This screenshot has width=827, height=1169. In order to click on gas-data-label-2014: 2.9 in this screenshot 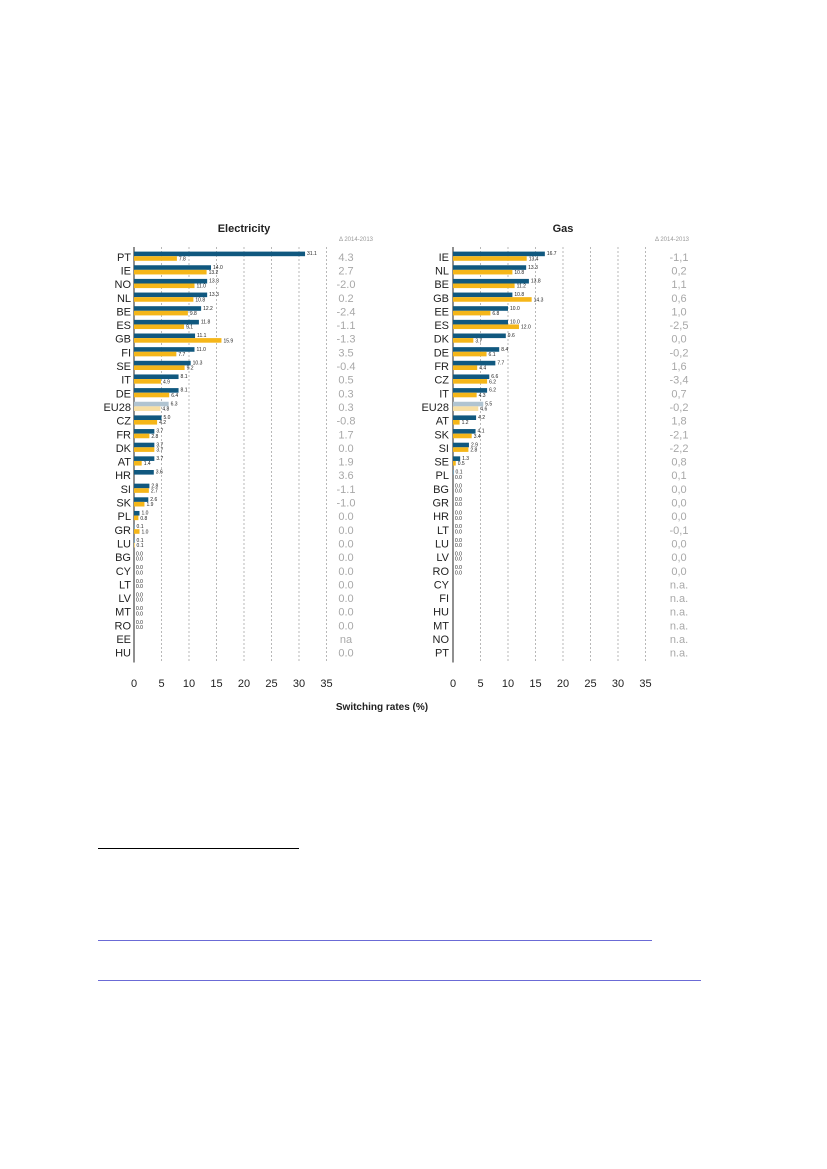, I will do `click(474, 445)`.